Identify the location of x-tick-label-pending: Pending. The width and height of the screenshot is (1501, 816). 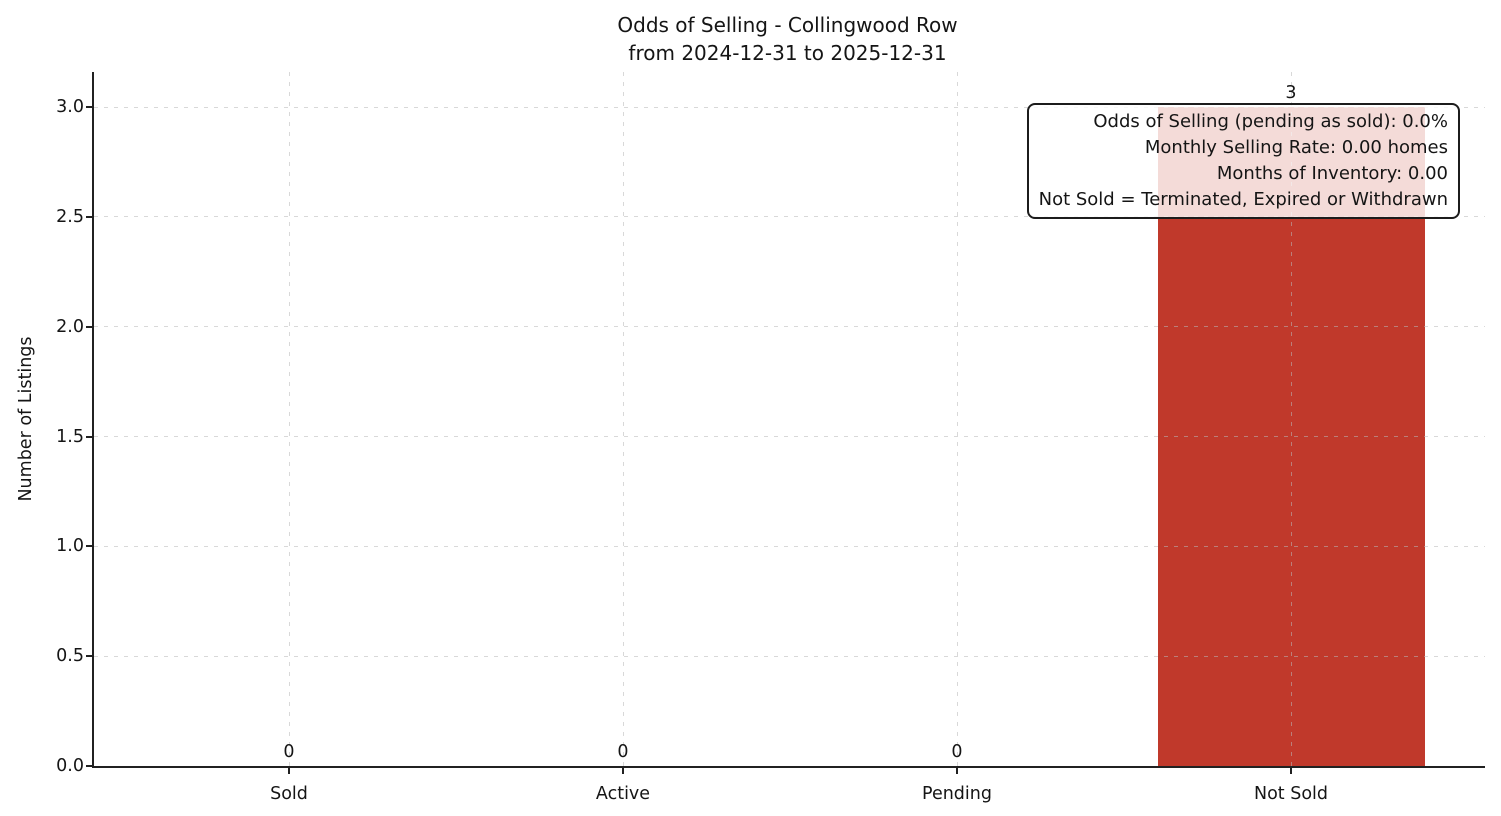
(957, 794).